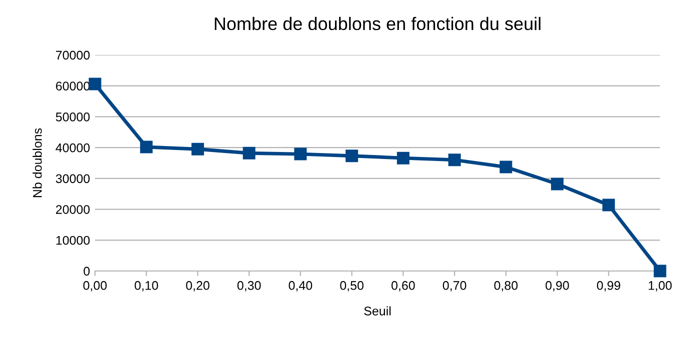  What do you see at coordinates (660, 286) in the screenshot?
I see `x-tick-label: 1,00` at bounding box center [660, 286].